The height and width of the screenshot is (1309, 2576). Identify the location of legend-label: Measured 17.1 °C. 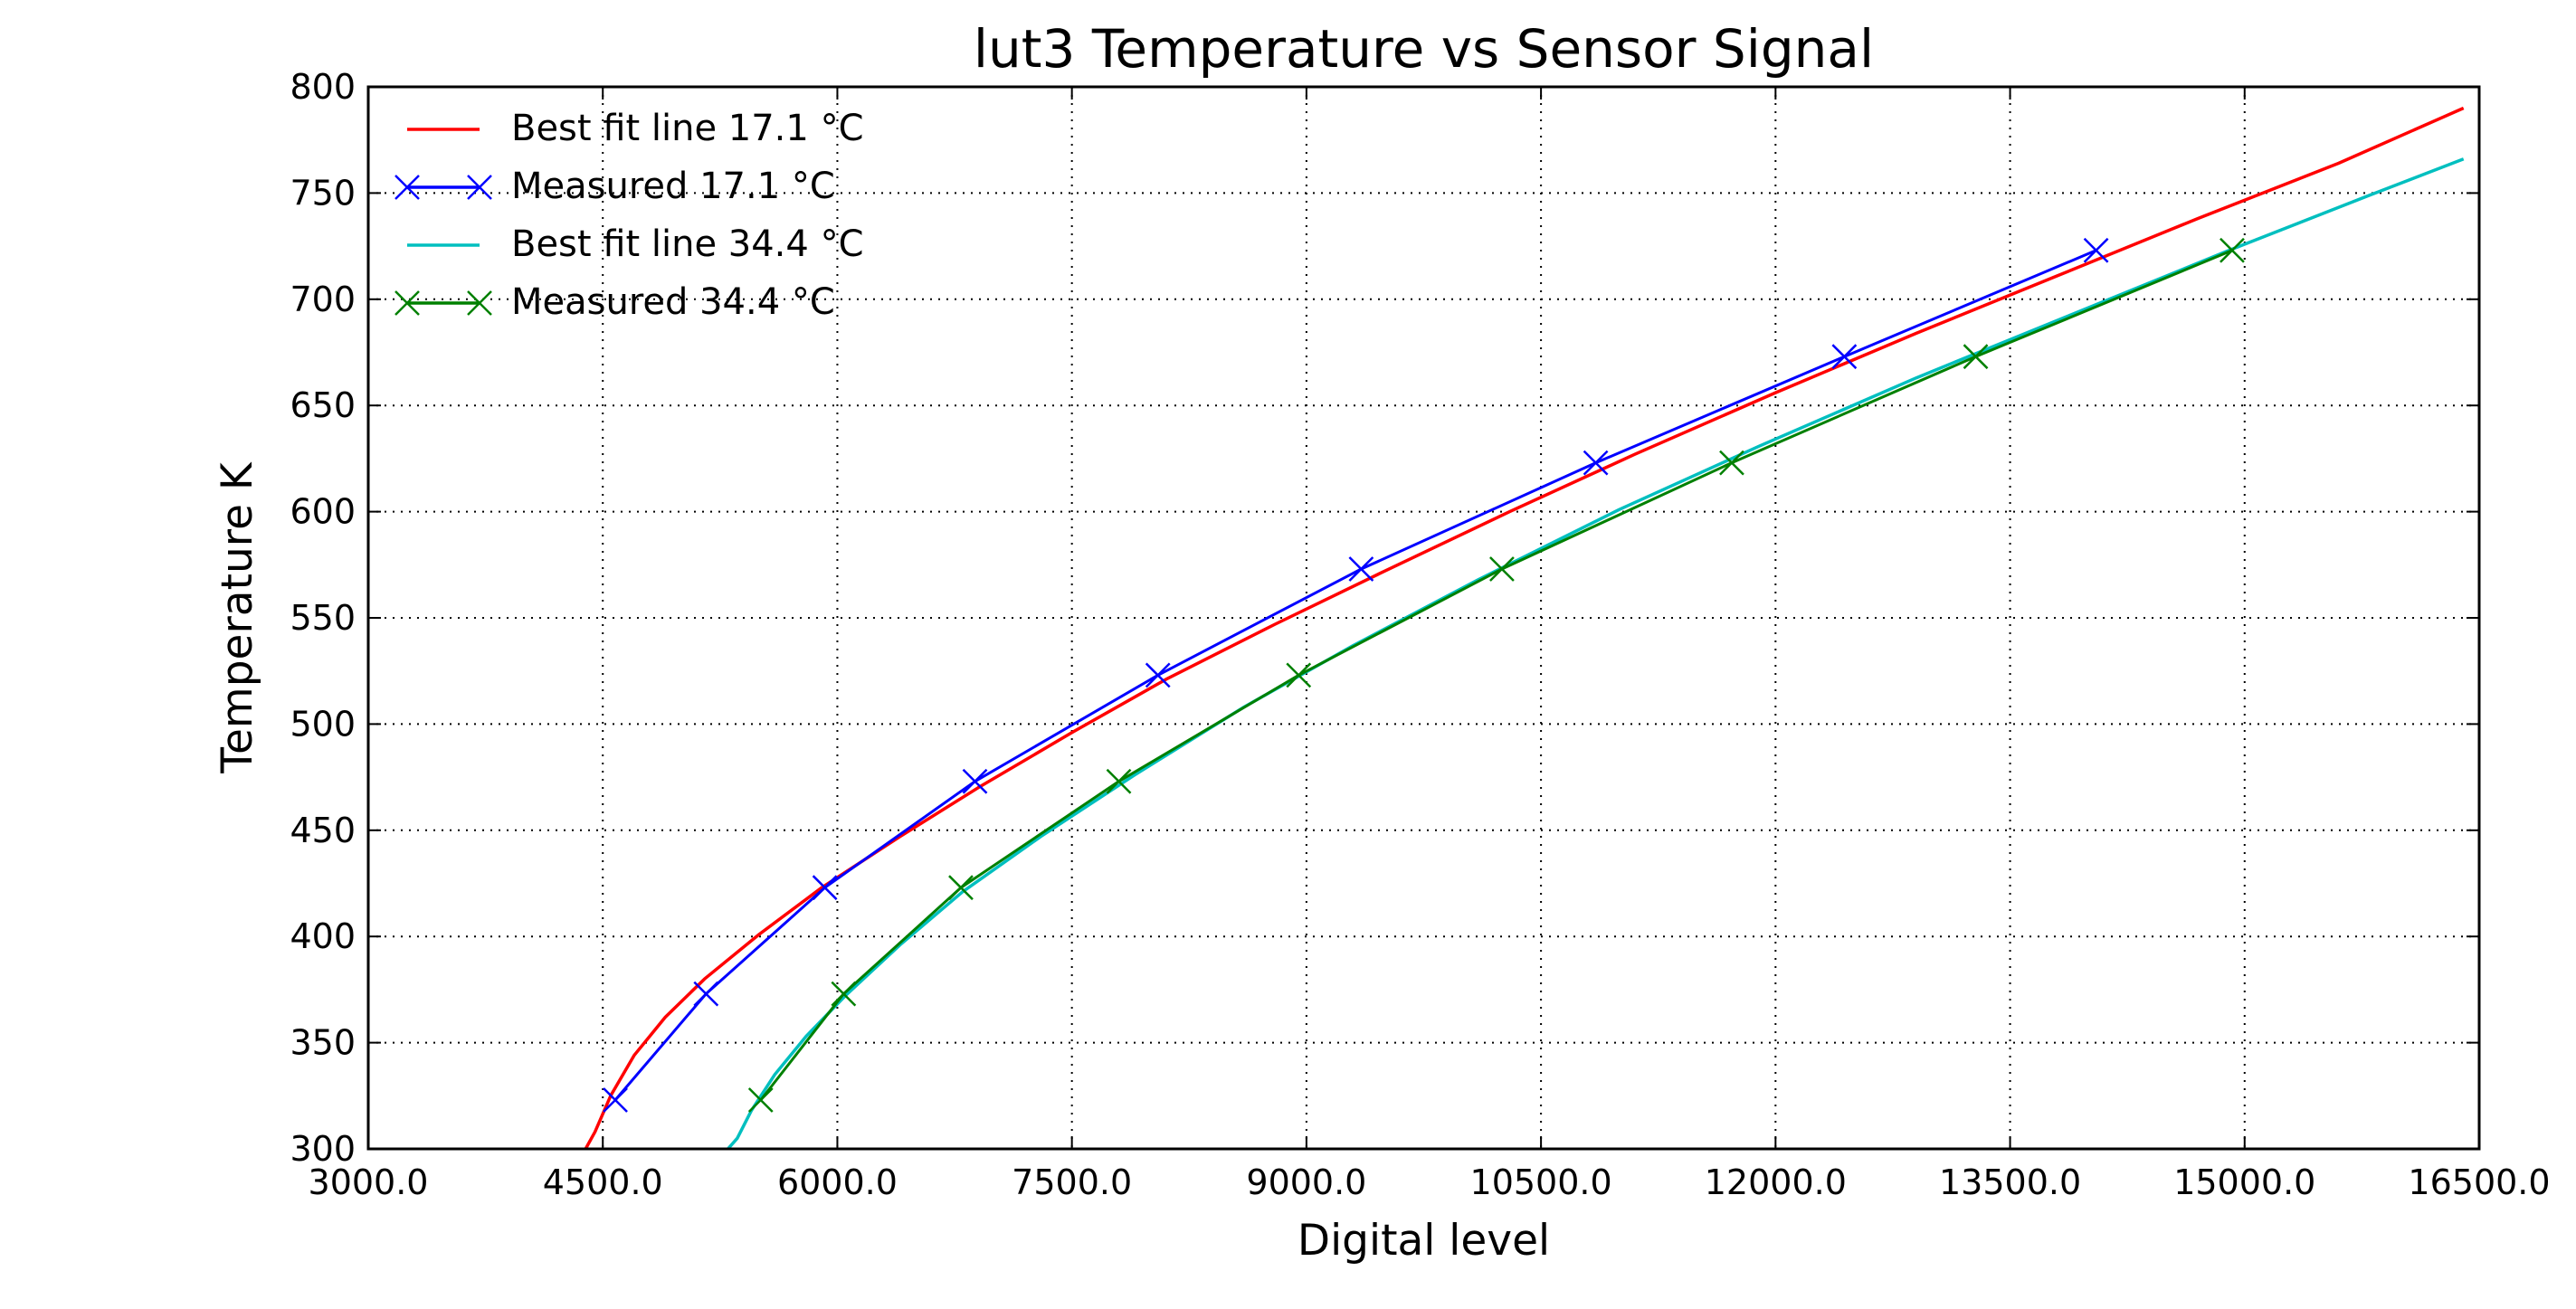
(673, 187).